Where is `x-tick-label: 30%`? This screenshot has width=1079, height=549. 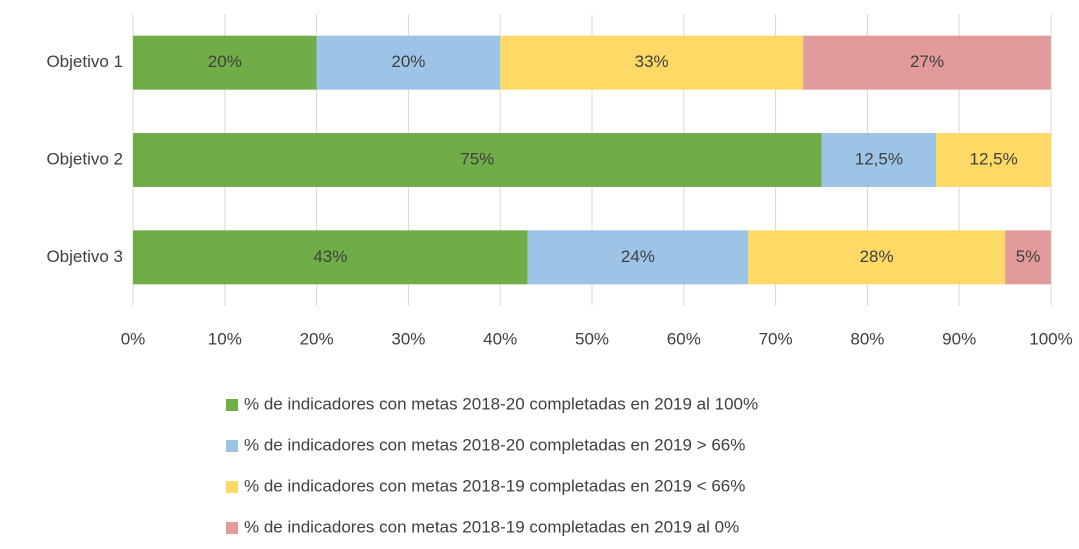
x-tick-label: 30% is located at coordinates (408, 338).